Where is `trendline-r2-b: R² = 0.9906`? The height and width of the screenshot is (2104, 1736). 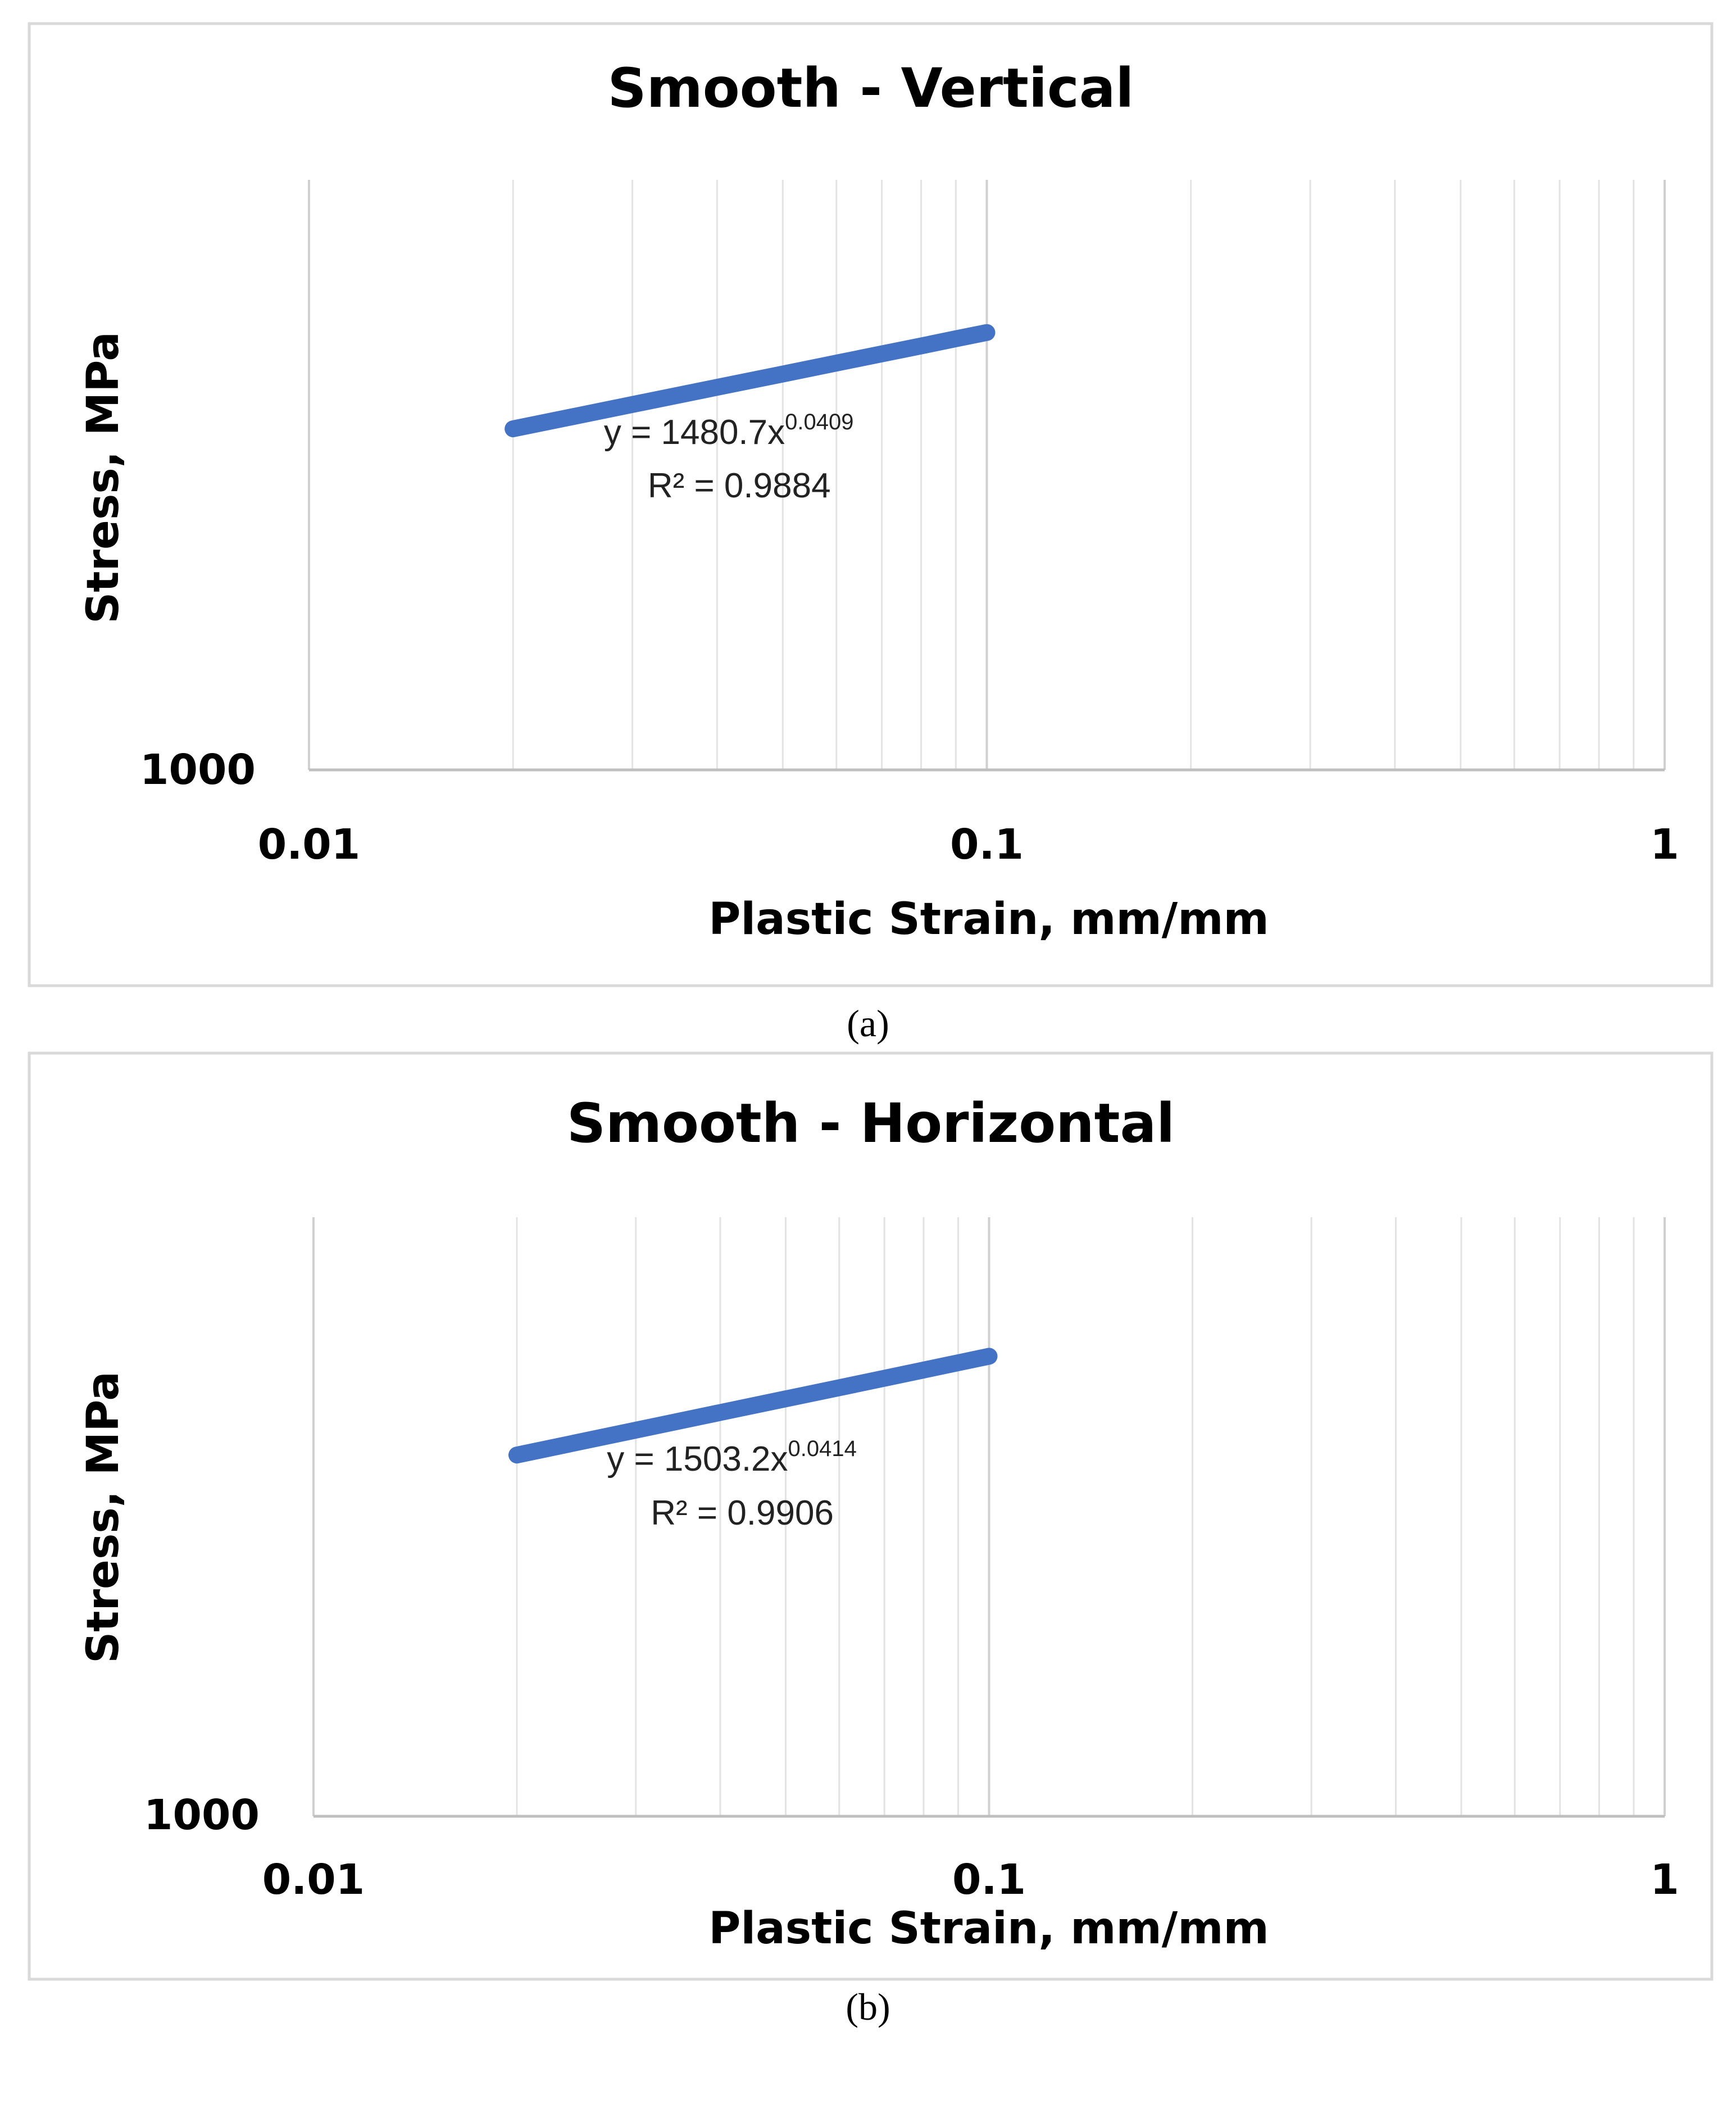
trendline-r2-b: R² = 0.9906 is located at coordinates (742, 1513).